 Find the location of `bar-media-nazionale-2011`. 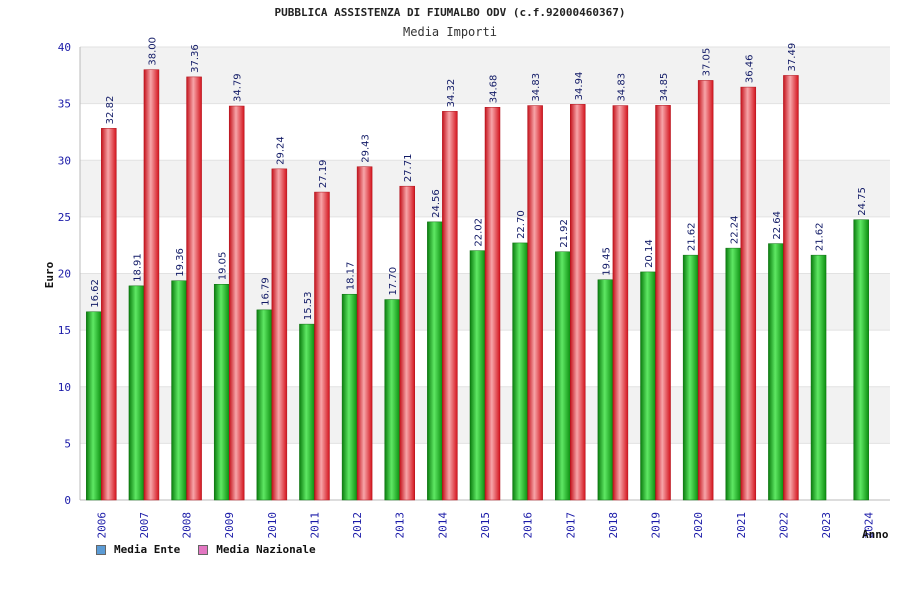

bar-media-nazionale-2011 is located at coordinates (322, 346).